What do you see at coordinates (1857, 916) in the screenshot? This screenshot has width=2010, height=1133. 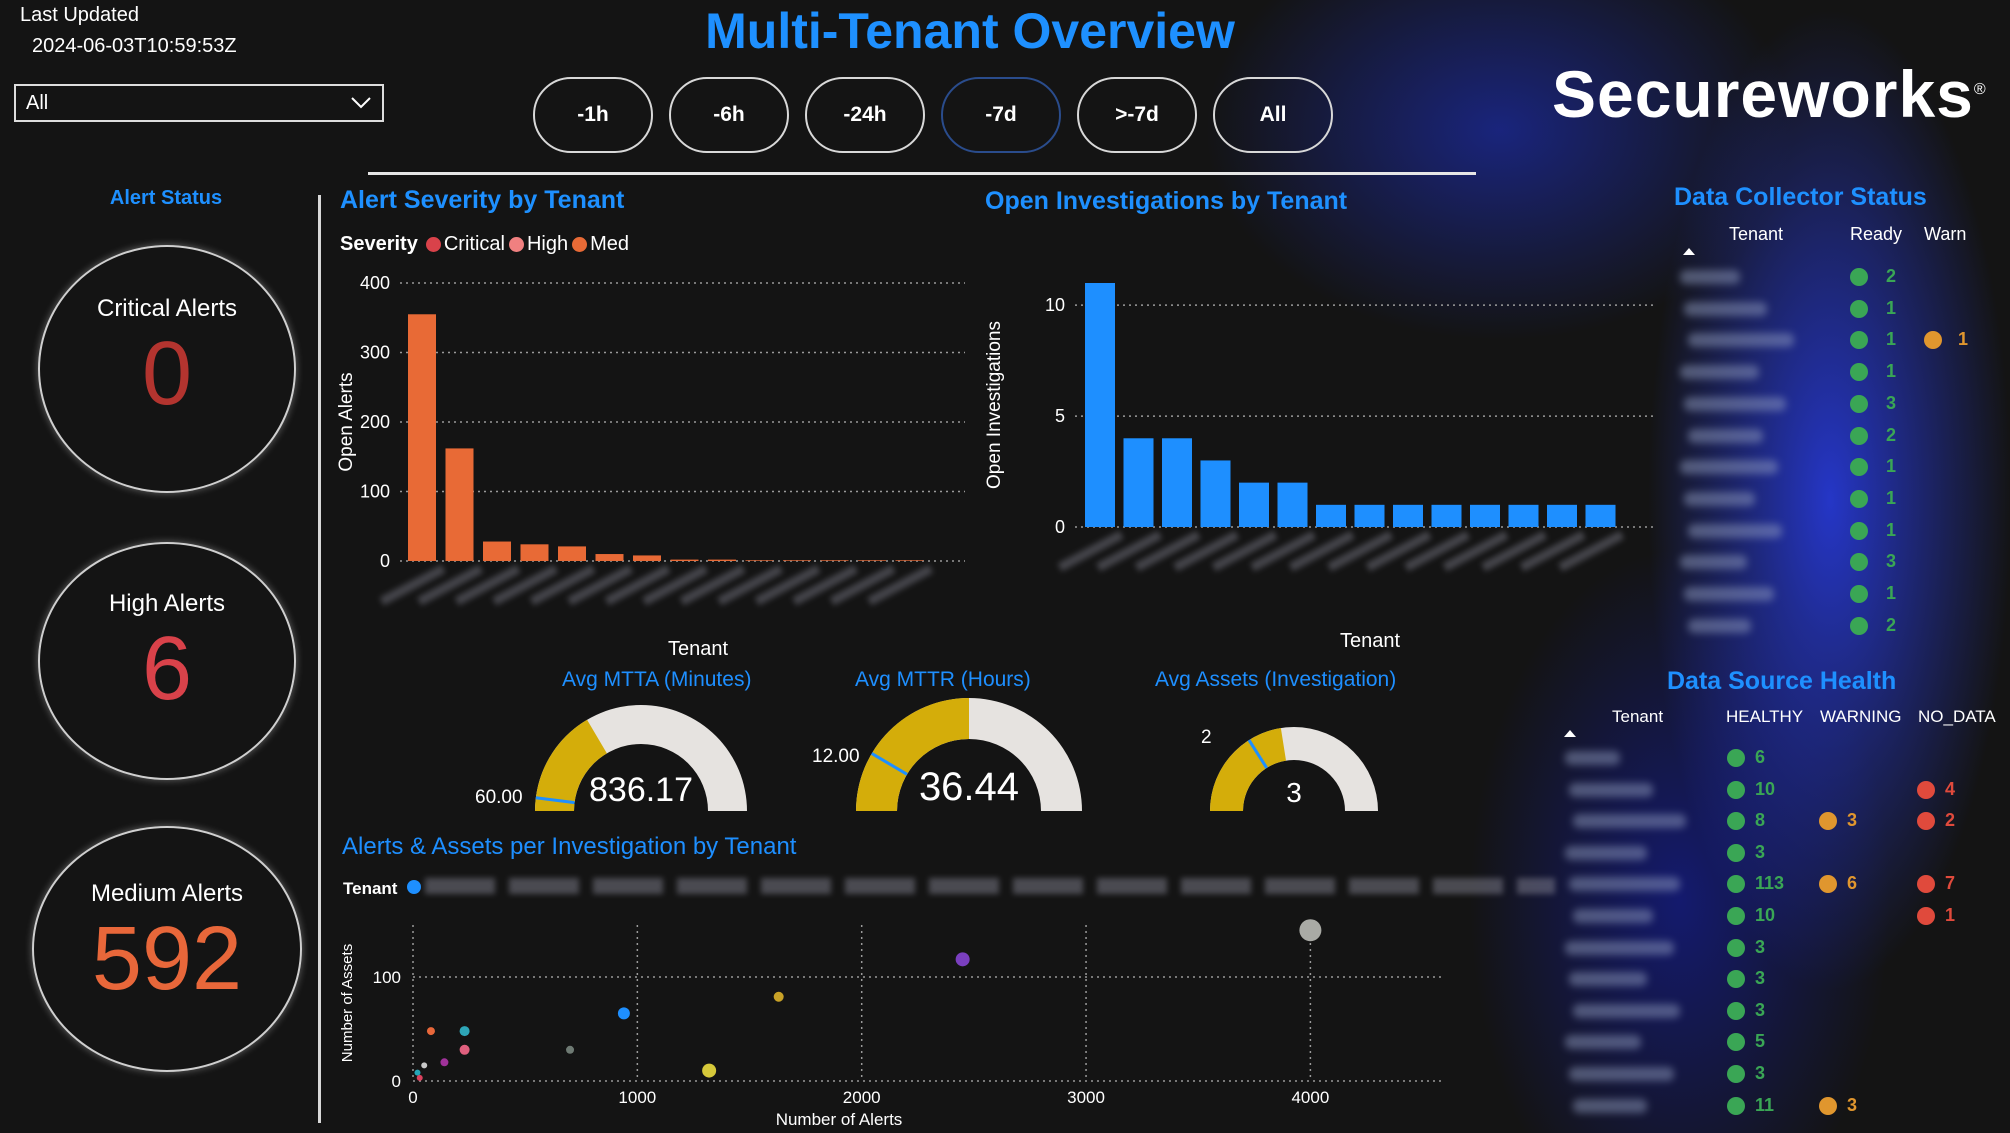 I see `health-row: 10 1` at bounding box center [1857, 916].